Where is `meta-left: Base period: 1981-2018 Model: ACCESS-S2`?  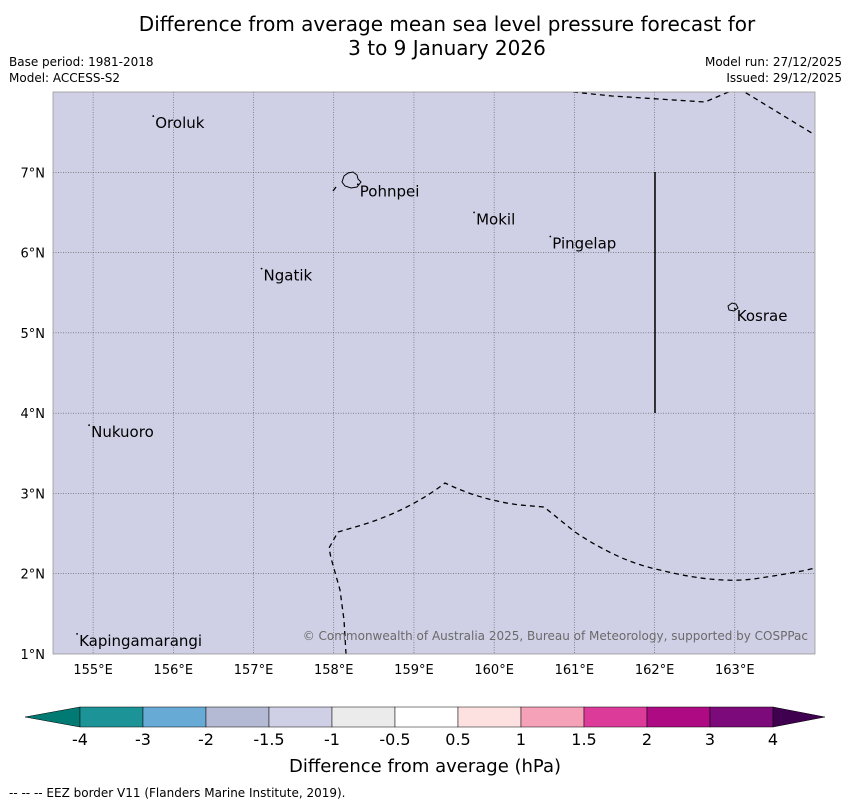 meta-left: Base period: 1981-2018 Model: ACCESS-S2 is located at coordinates (81, 70).